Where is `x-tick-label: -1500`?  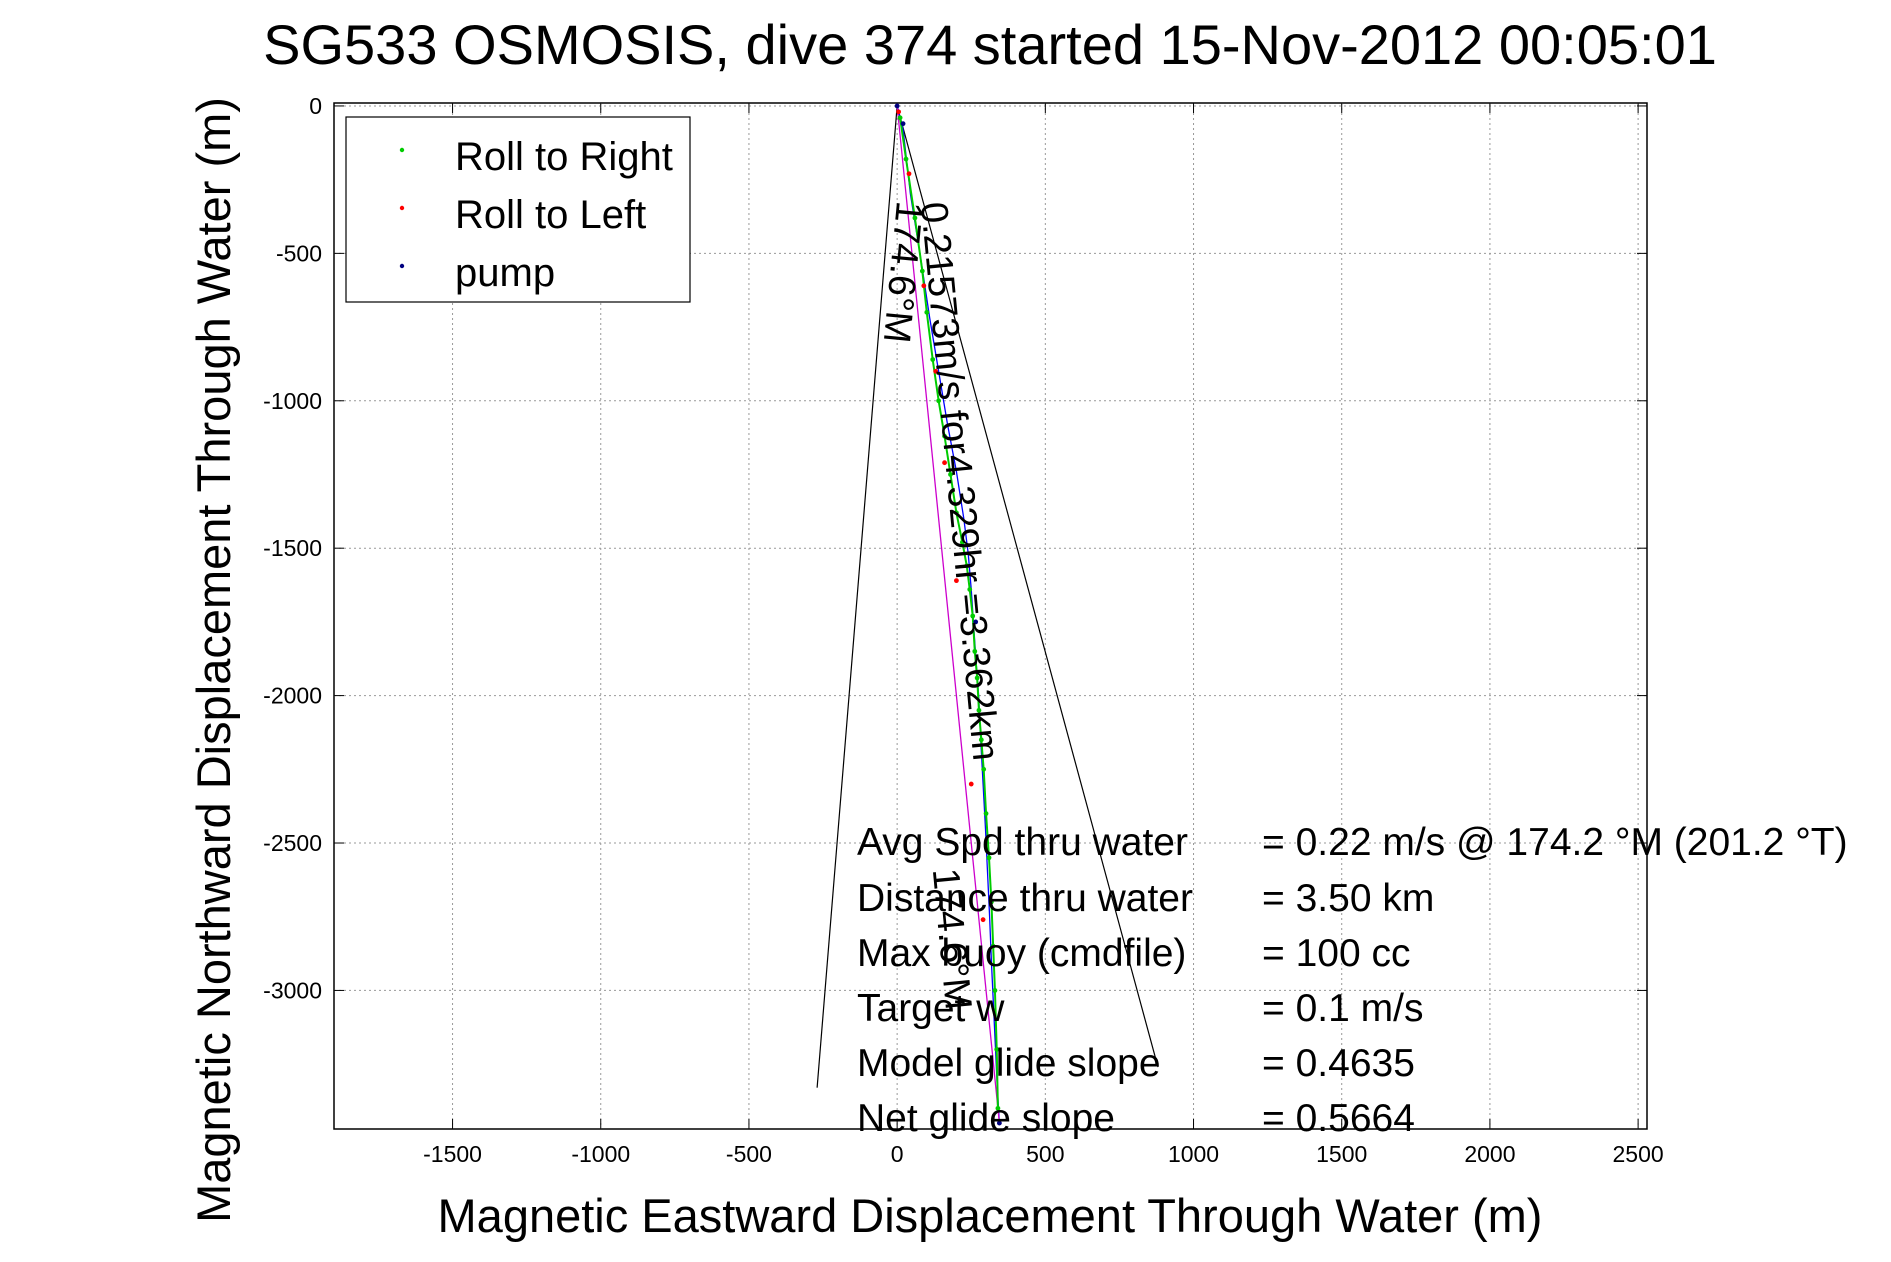 x-tick-label: -1500 is located at coordinates (452, 1154).